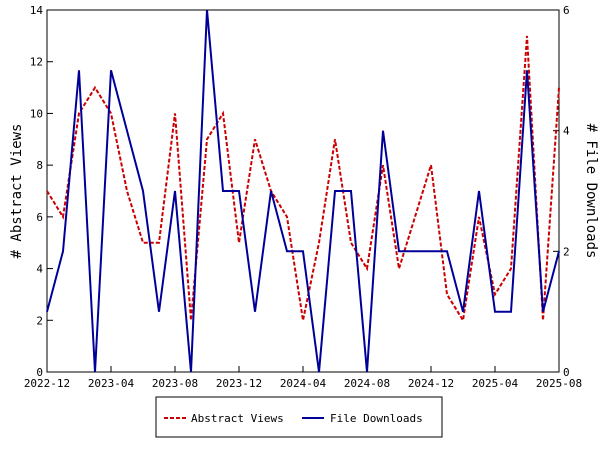 This screenshot has height=450, width=600. I want to click on x-tick-label: 2023-08, so click(175, 383).